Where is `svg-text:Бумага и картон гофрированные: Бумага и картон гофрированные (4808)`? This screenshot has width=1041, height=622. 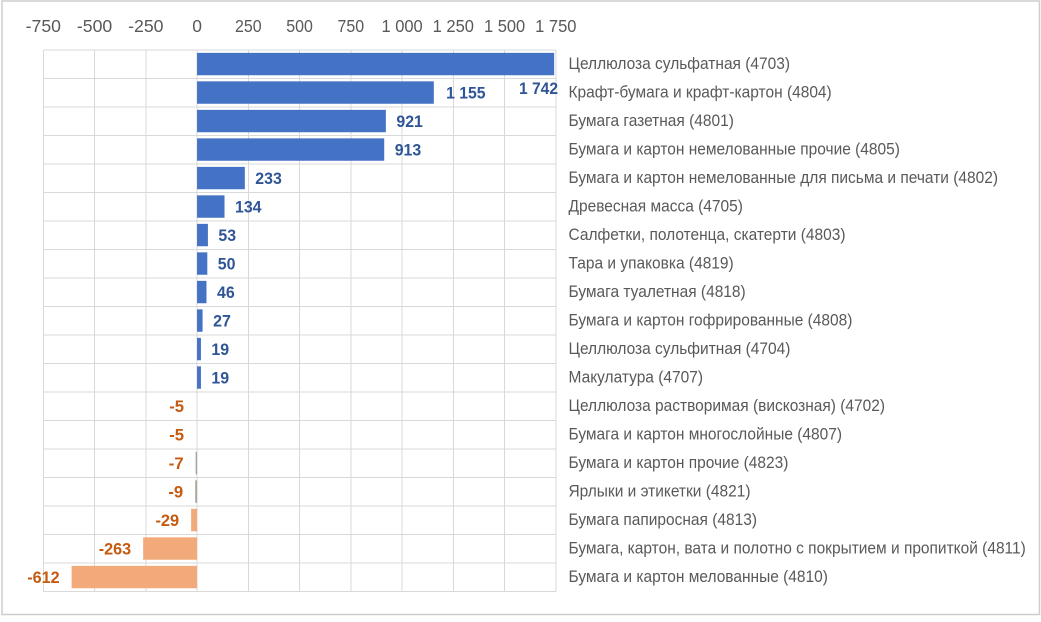
svg-text:Бумага и картон гофрированные: Бумага и картон гофрированные (4808) is located at coordinates (711, 319).